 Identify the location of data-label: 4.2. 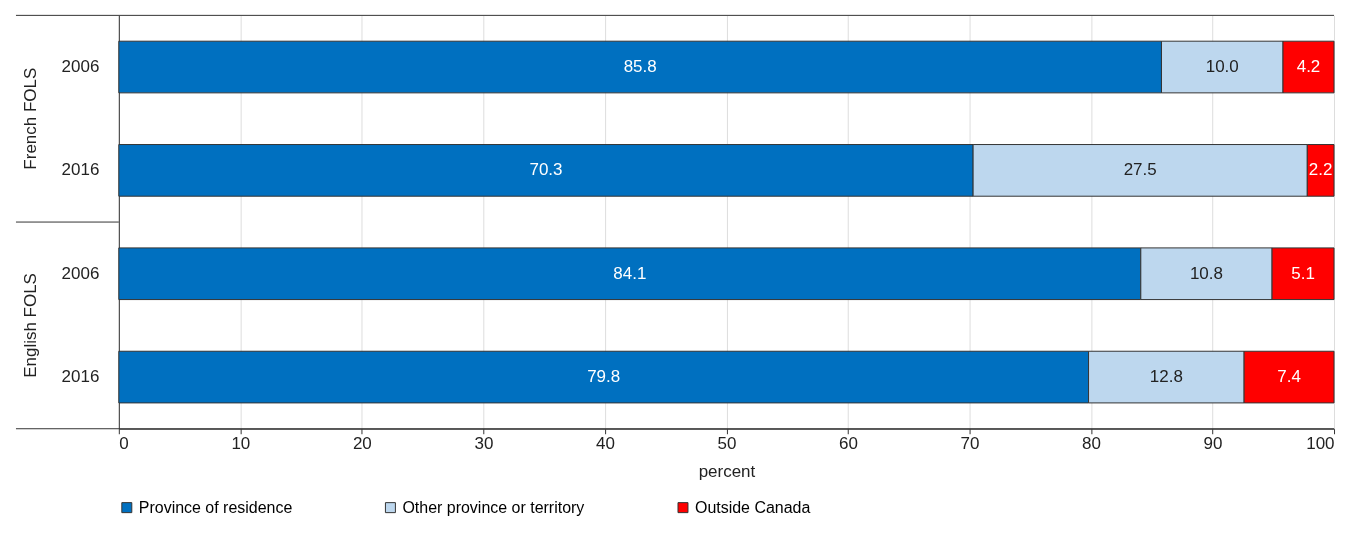
(1308, 67).